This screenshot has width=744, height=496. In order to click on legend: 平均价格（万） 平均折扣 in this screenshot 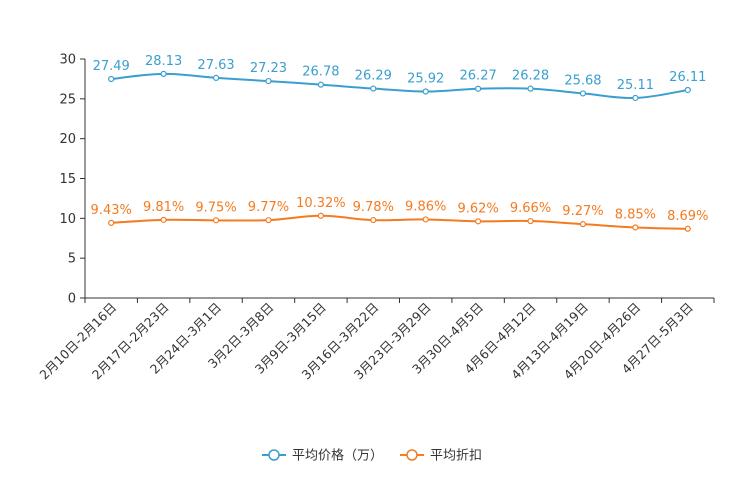, I will do `click(372, 456)`.